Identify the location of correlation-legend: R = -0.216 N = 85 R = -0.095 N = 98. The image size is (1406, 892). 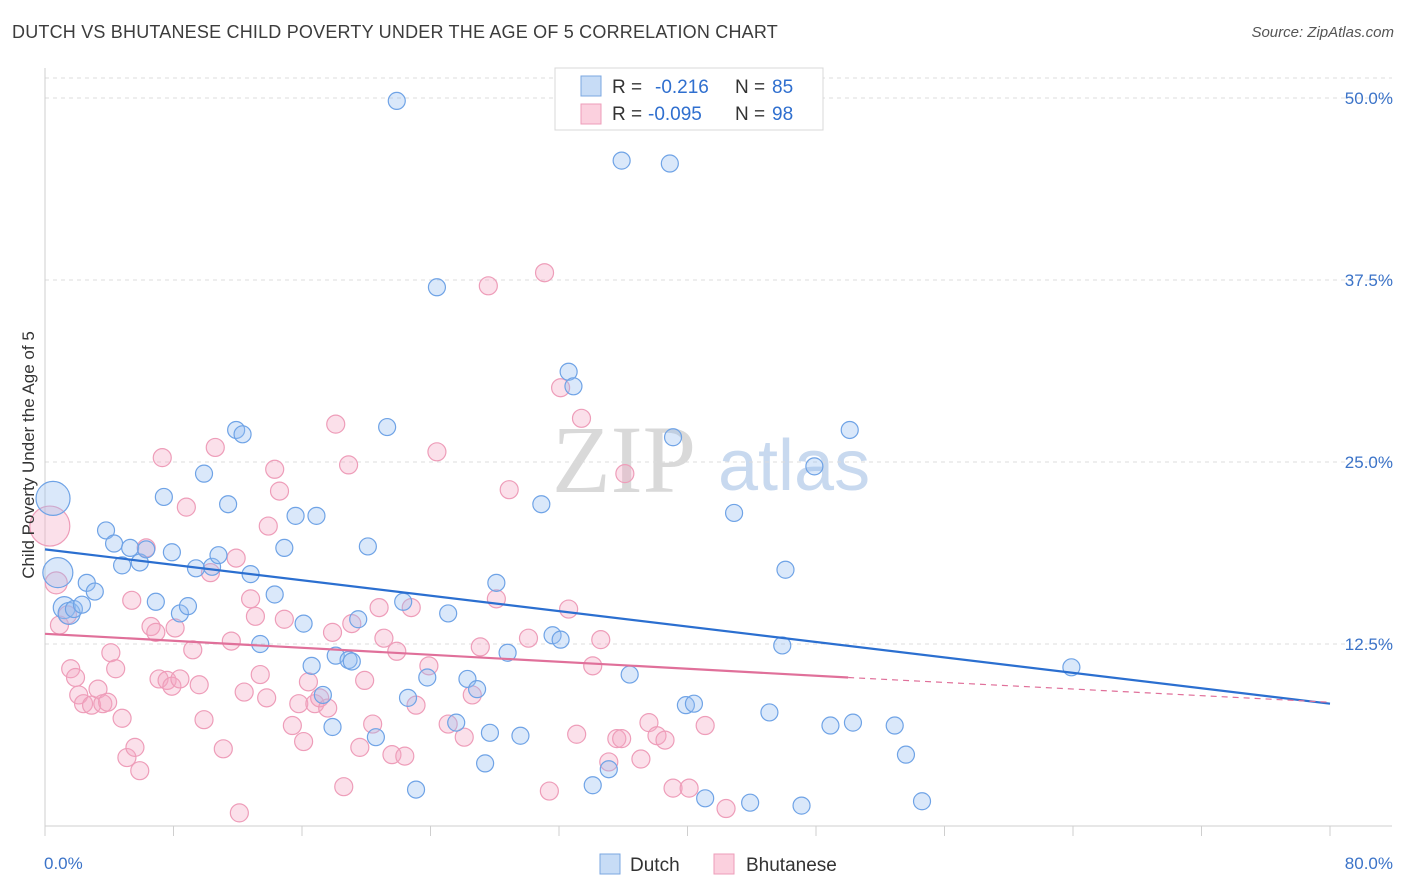
(689, 99).